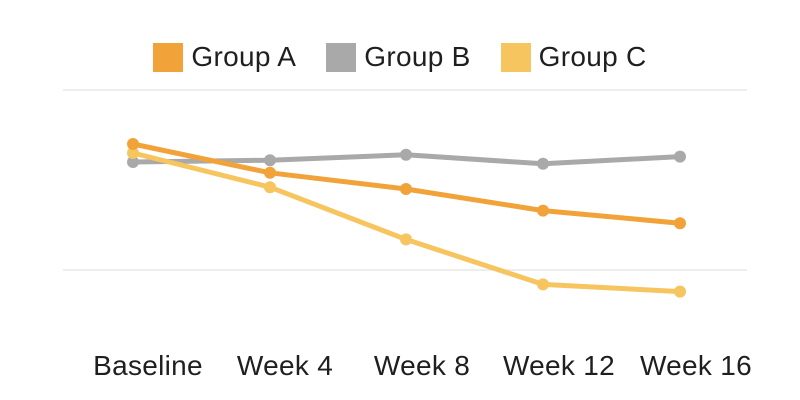 The image size is (800, 400). What do you see at coordinates (341, 57) in the screenshot?
I see `legend-swatch-group-b` at bounding box center [341, 57].